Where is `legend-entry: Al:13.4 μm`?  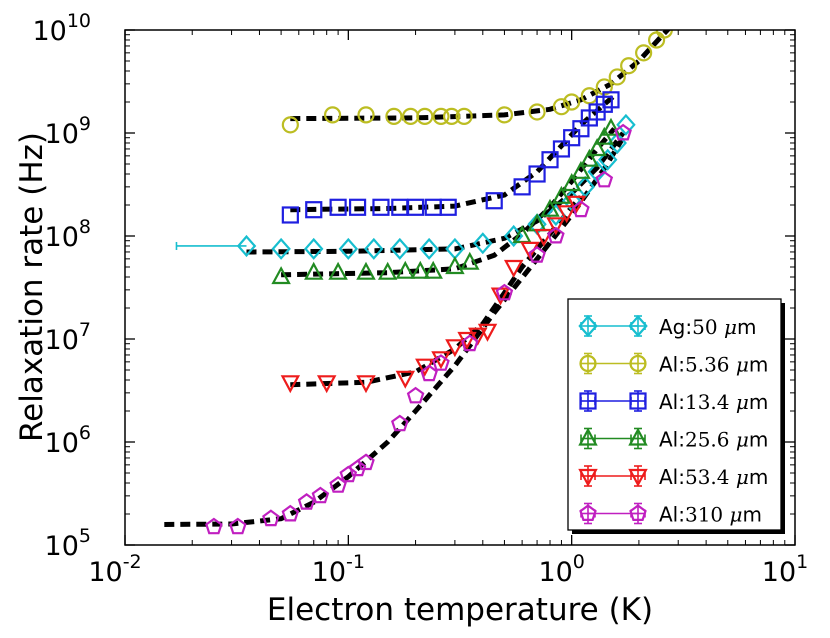
legend-entry: Al:13.4 μm is located at coordinates (673, 402).